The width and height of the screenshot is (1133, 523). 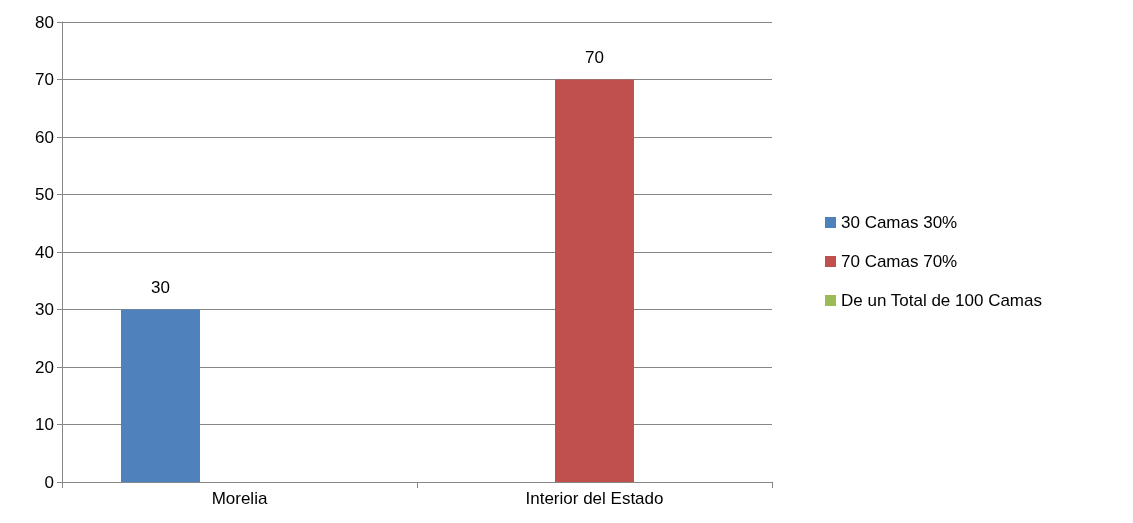 I want to click on y-tick-label: 80, so click(x=44, y=22).